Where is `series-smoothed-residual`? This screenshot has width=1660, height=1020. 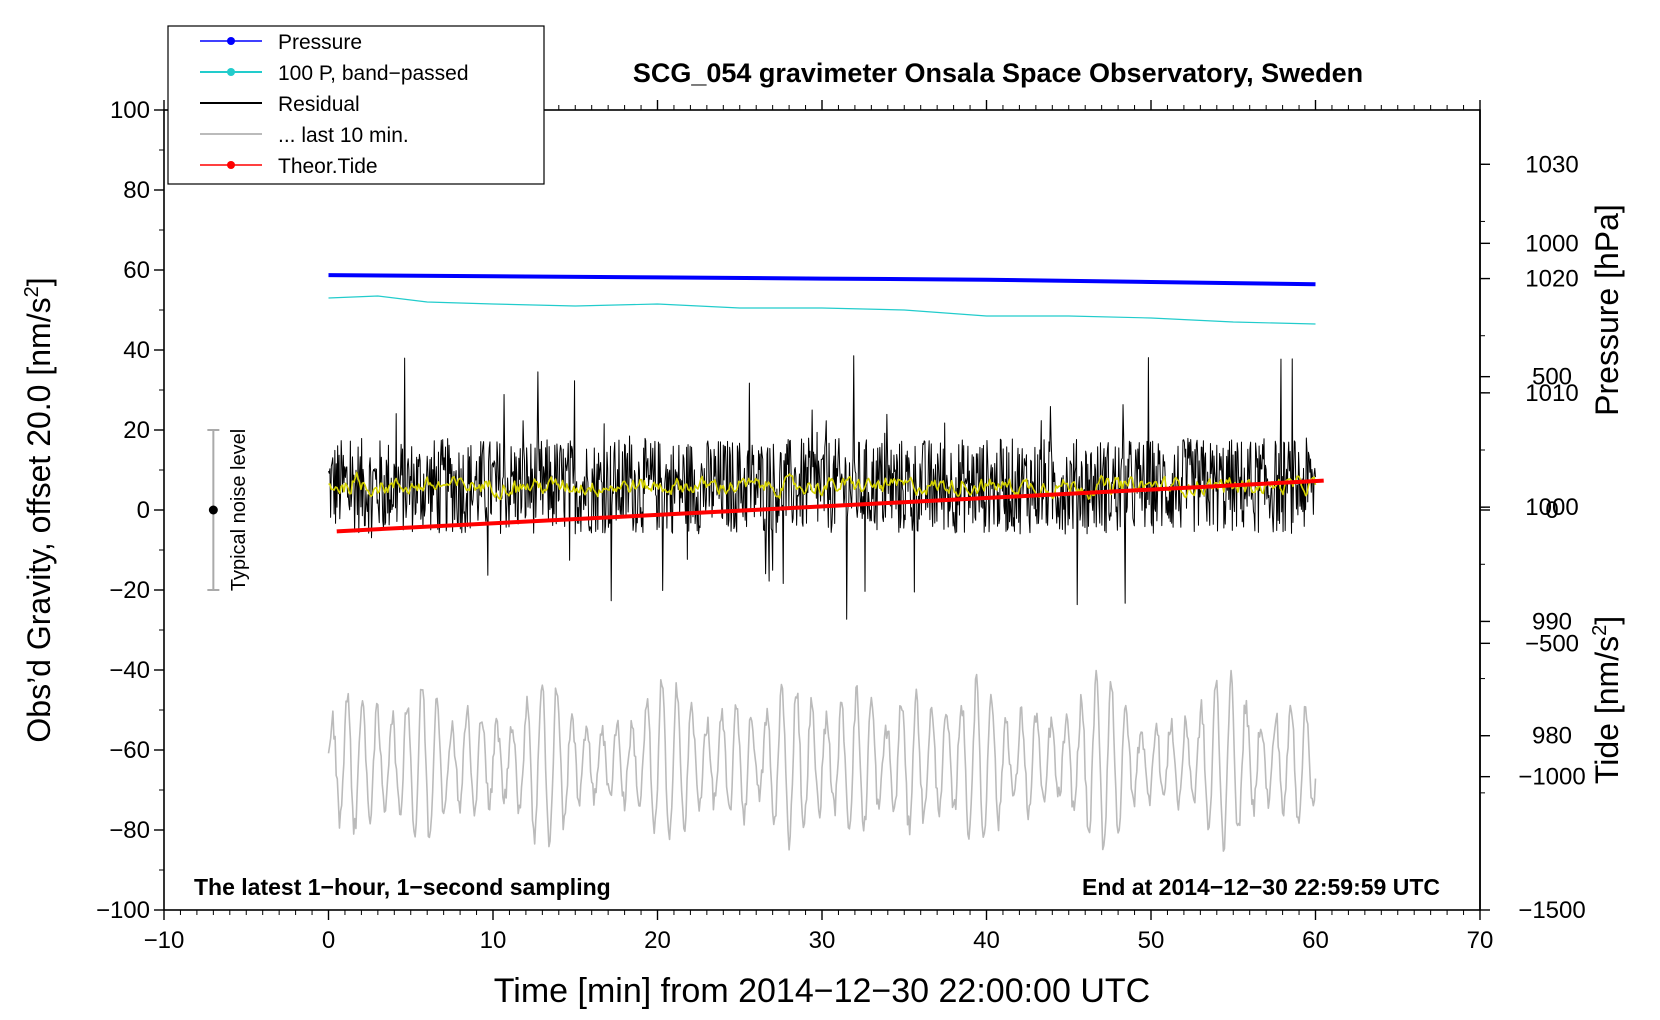 series-smoothed-residual is located at coordinates (822, 486).